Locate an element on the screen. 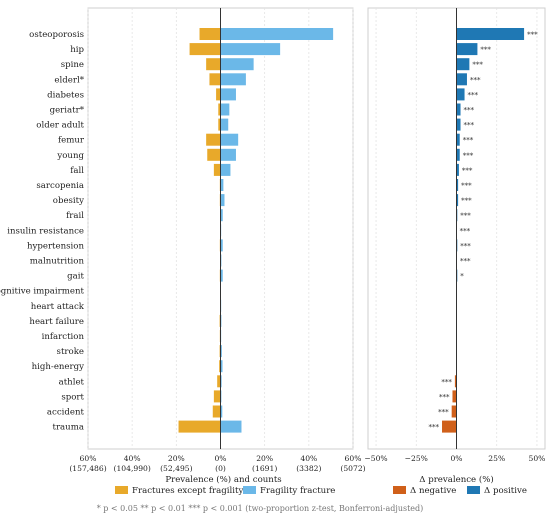  category-label: stroke is located at coordinates (70, 352).